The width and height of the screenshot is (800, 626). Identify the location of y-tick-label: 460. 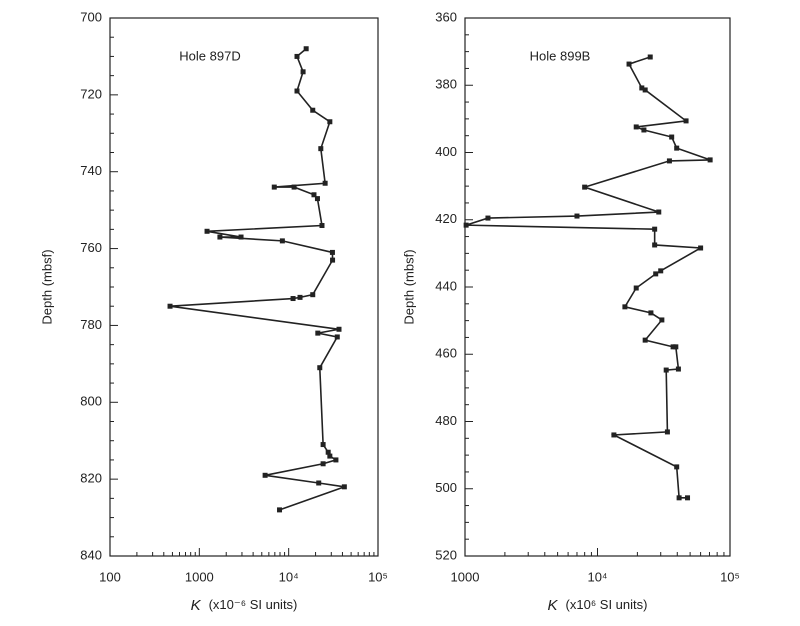
(446, 353).